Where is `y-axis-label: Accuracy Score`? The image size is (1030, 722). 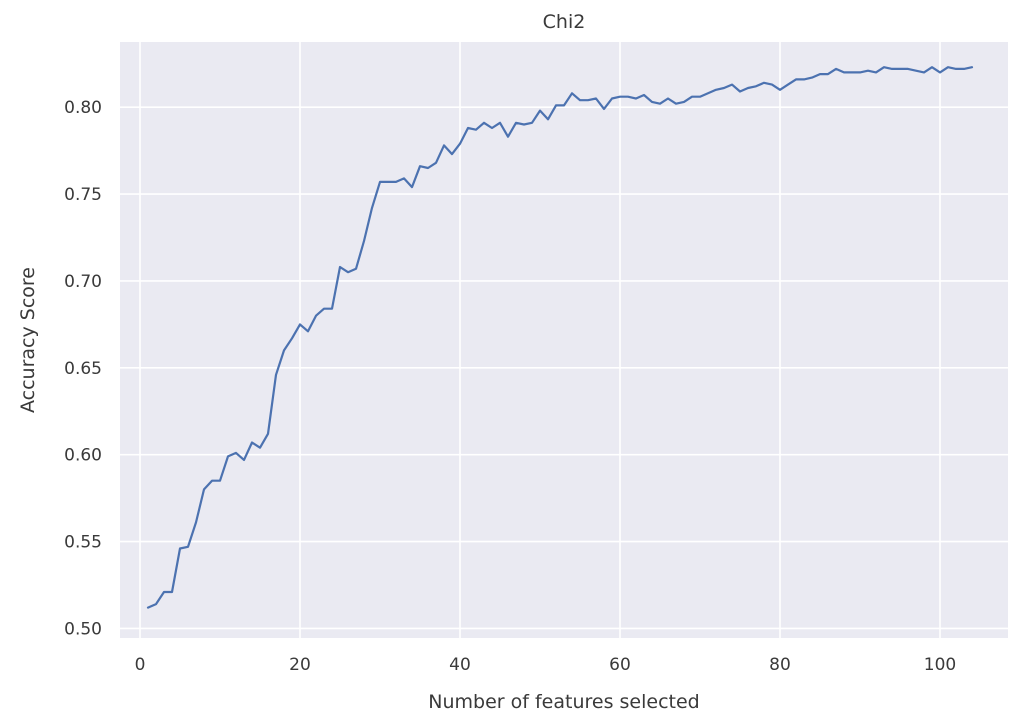
y-axis-label: Accuracy Score is located at coordinates (28, 340).